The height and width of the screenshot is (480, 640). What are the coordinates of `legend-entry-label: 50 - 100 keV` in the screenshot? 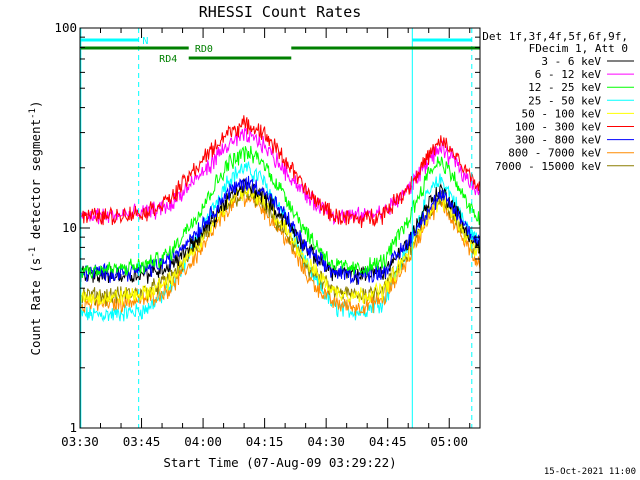 It's located at (562, 113).